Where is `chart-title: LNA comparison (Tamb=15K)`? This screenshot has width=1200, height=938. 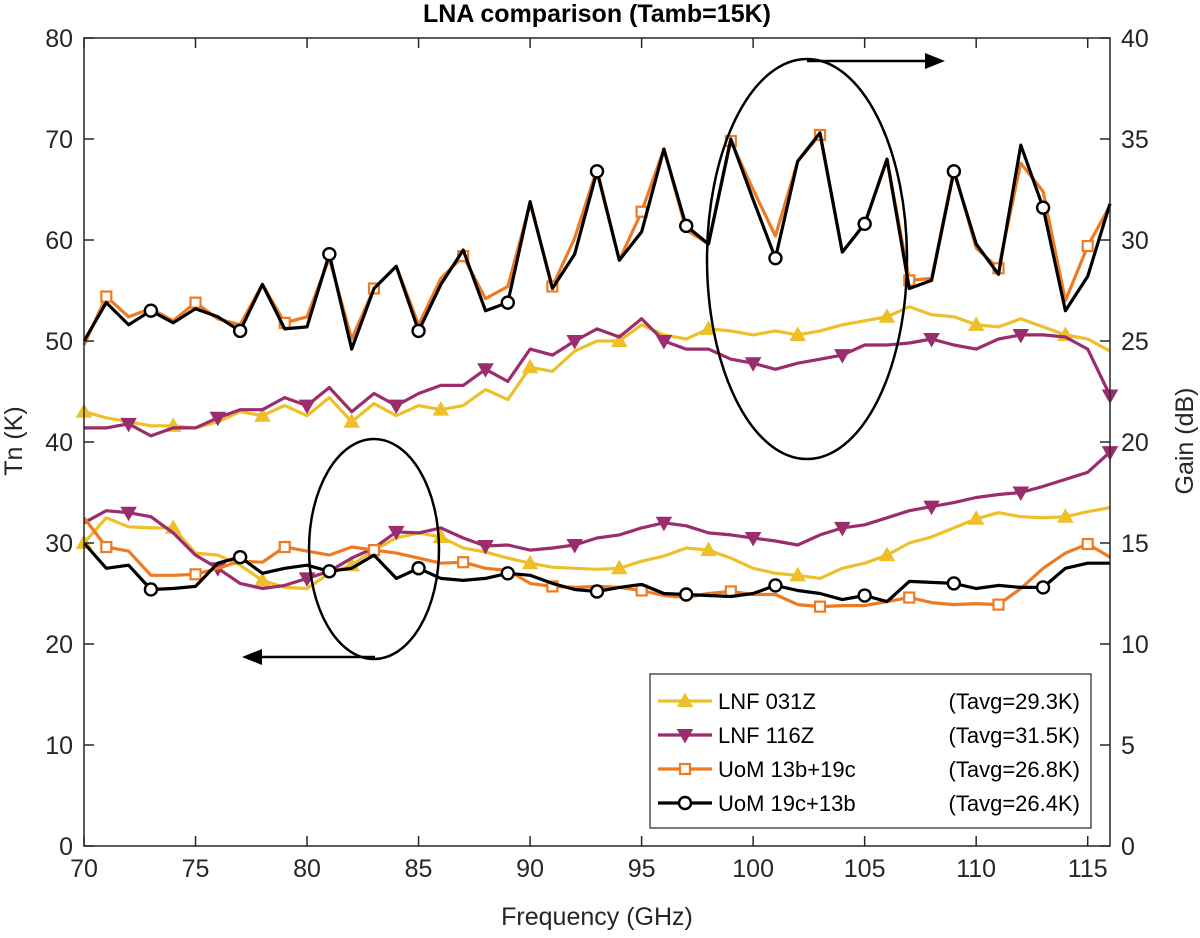
chart-title: LNA comparison (Tamb=15K) is located at coordinates (597, 14).